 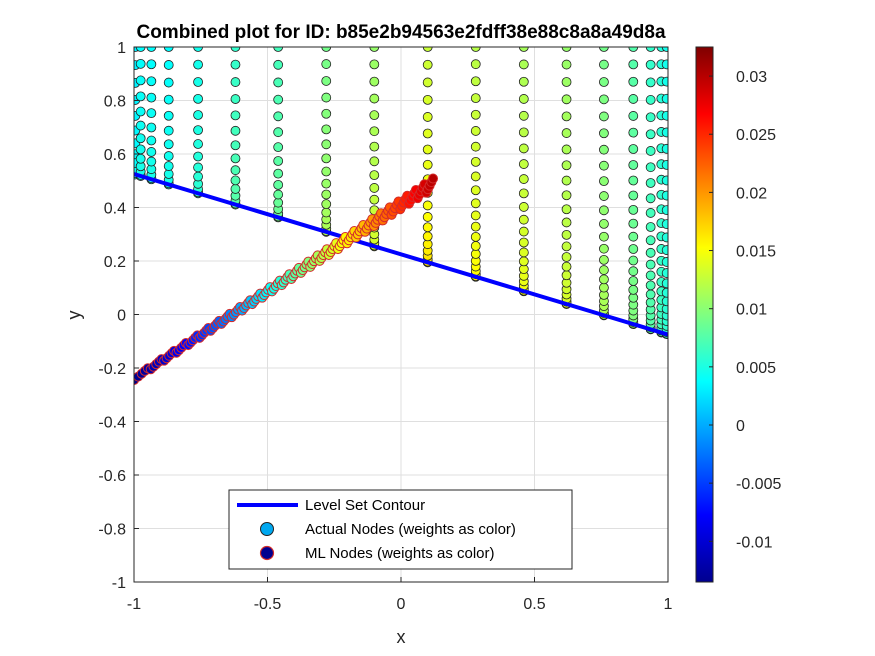 What do you see at coordinates (74, 315) in the screenshot?
I see `y-axis-label: y` at bounding box center [74, 315].